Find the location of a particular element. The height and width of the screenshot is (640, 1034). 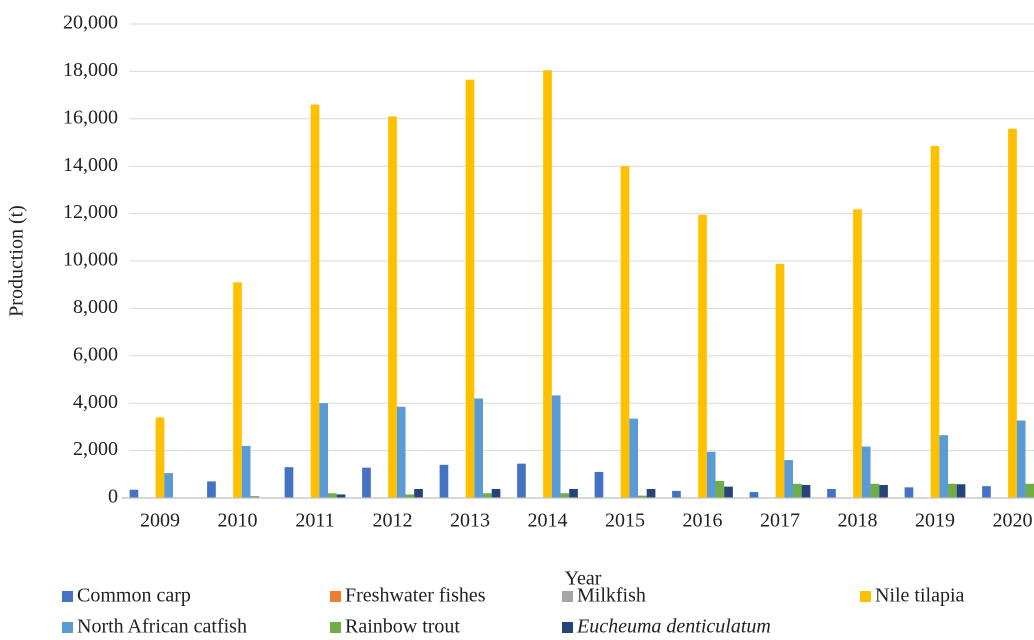

x-tick-label: 2019 is located at coordinates (935, 521).